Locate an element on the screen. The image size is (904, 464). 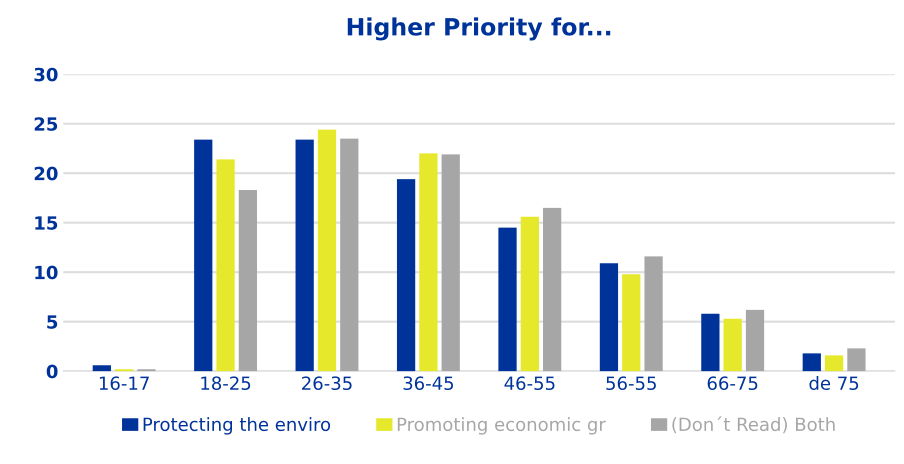
x-tick-label: 66-75 is located at coordinates (733, 383).